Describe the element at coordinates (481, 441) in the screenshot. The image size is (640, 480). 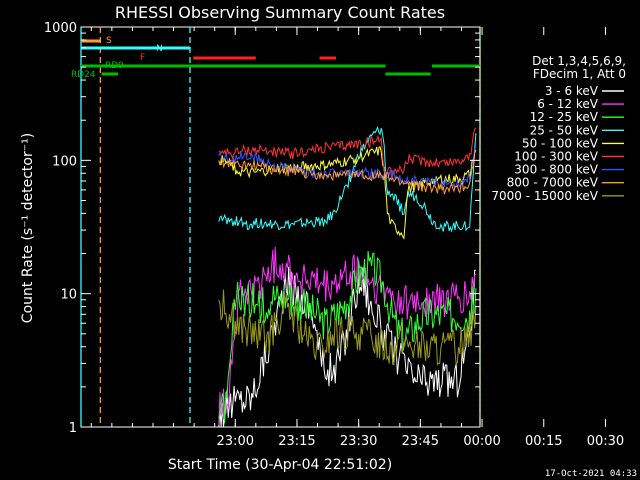
I see `x-tick-label-4: 00:00` at that location.